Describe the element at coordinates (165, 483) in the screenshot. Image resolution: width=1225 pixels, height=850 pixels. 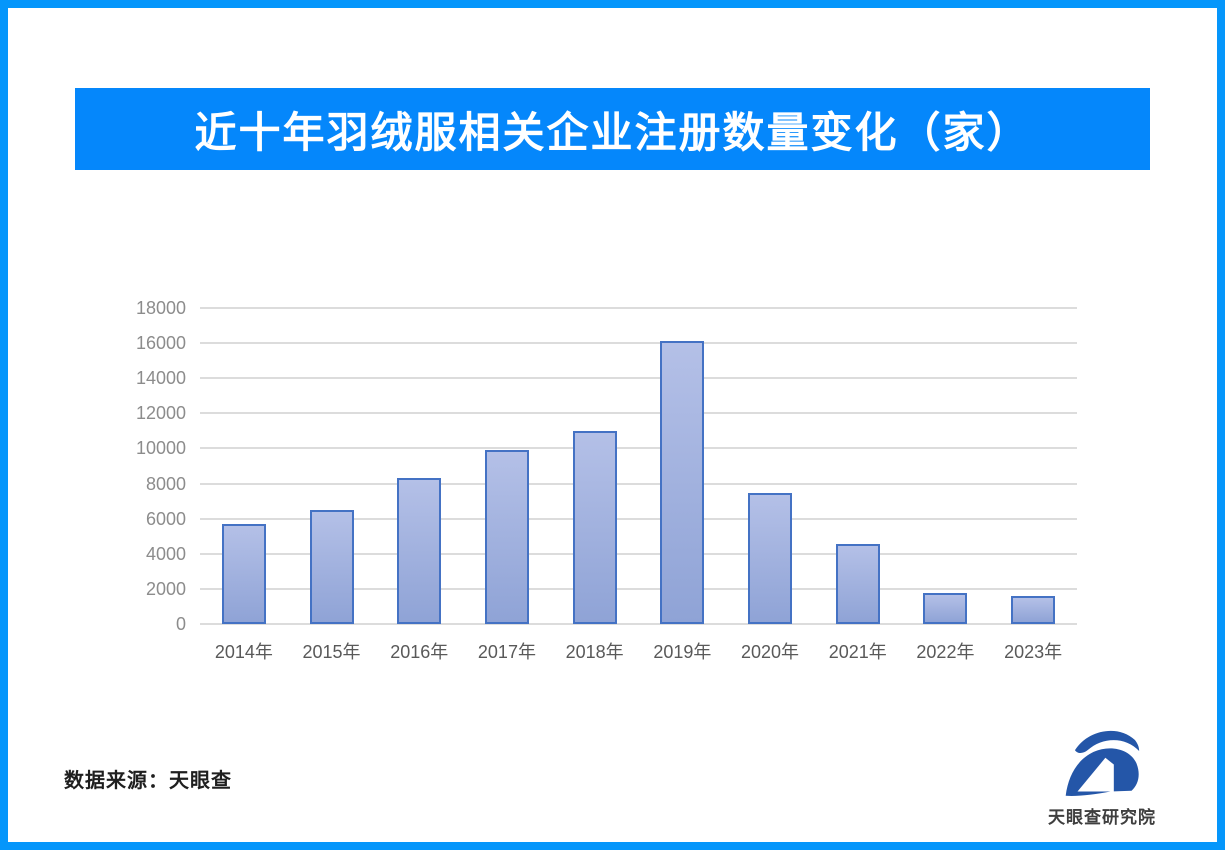
I see `y-axis-tick-label-8000: 8000` at that location.